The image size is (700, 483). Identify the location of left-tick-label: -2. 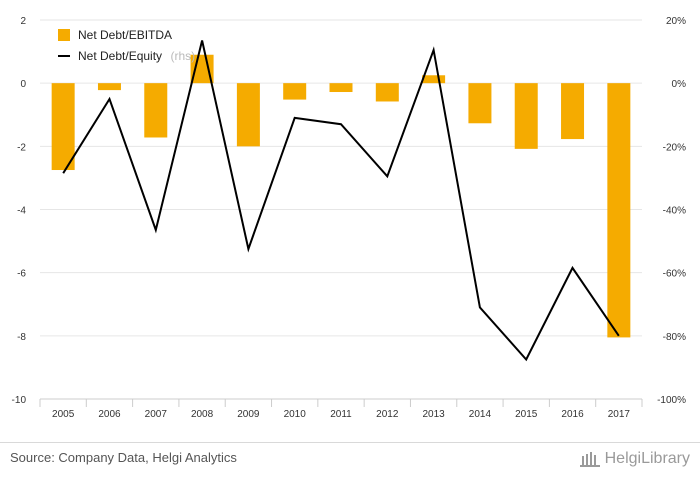
(21, 147).